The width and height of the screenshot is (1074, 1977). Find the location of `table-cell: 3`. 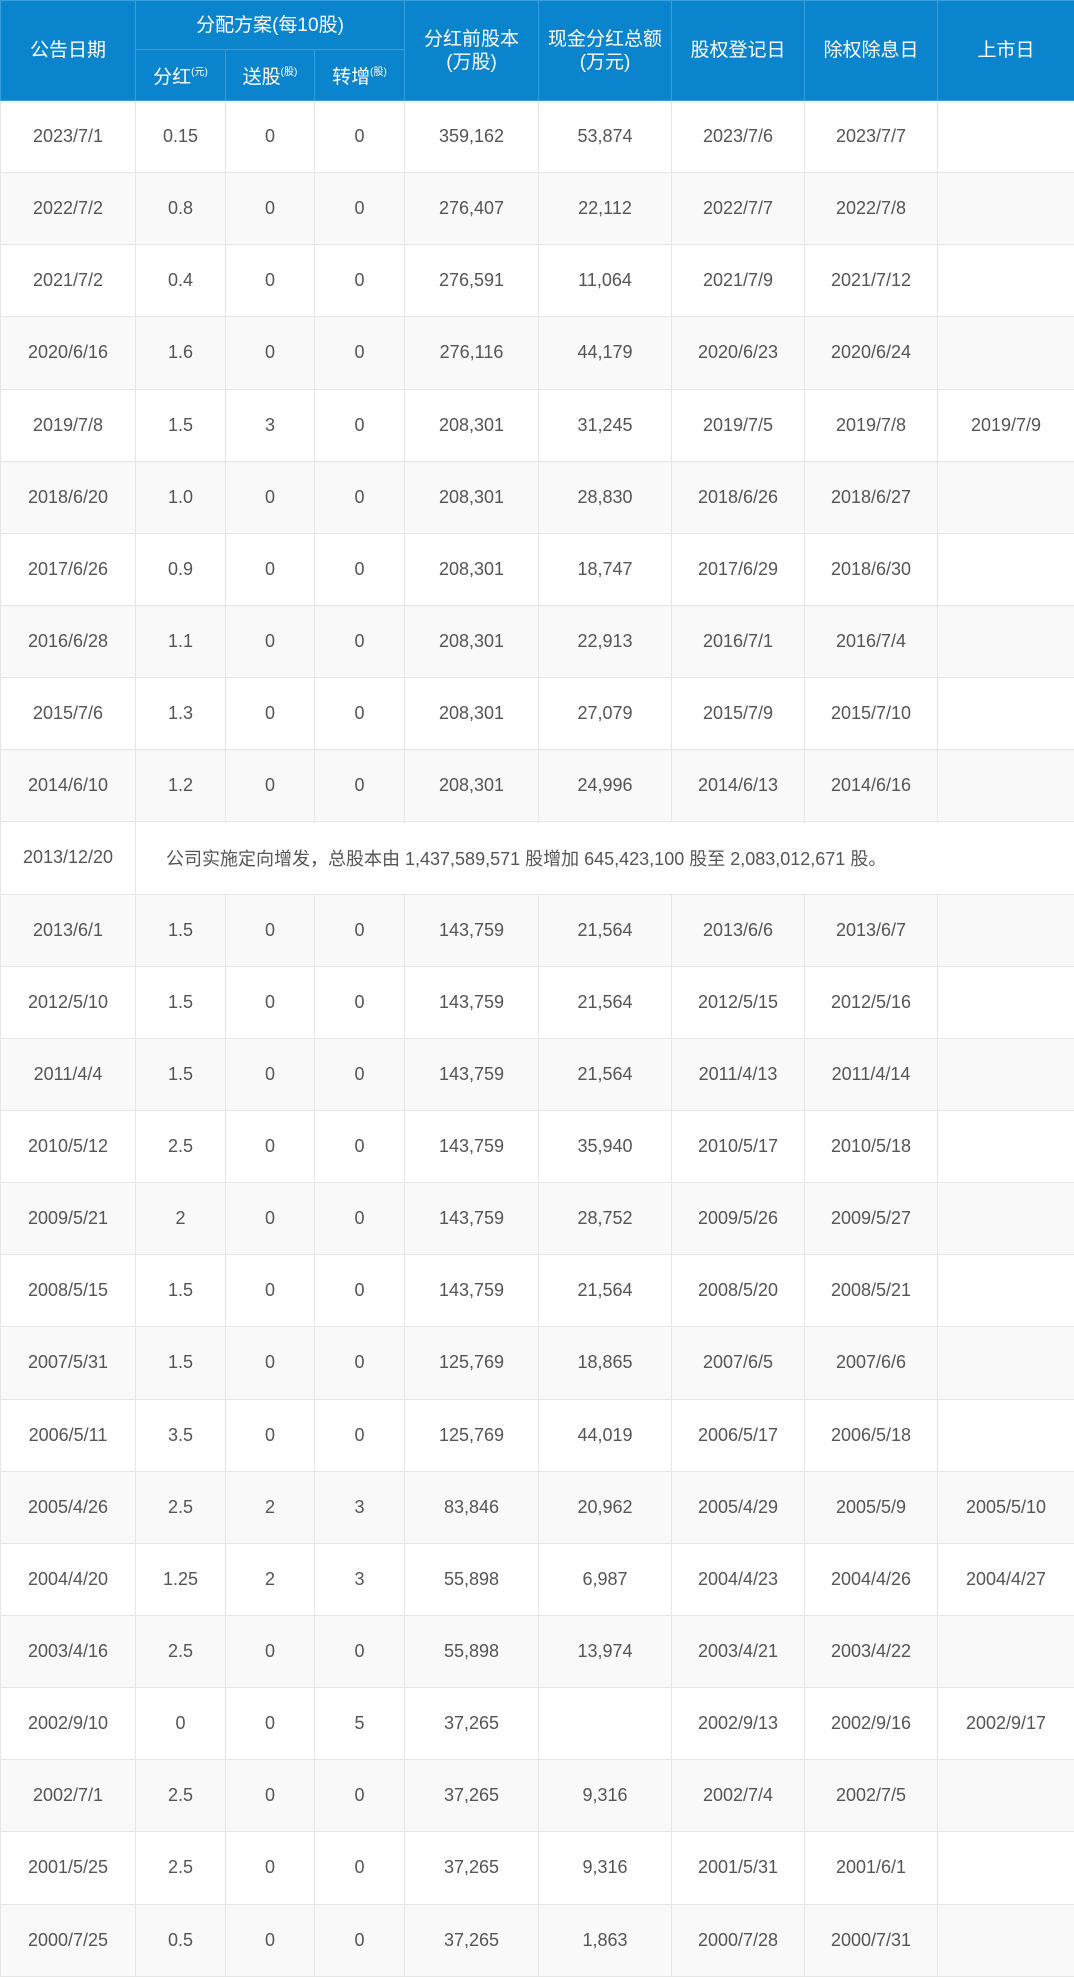

table-cell: 3 is located at coordinates (270, 425).